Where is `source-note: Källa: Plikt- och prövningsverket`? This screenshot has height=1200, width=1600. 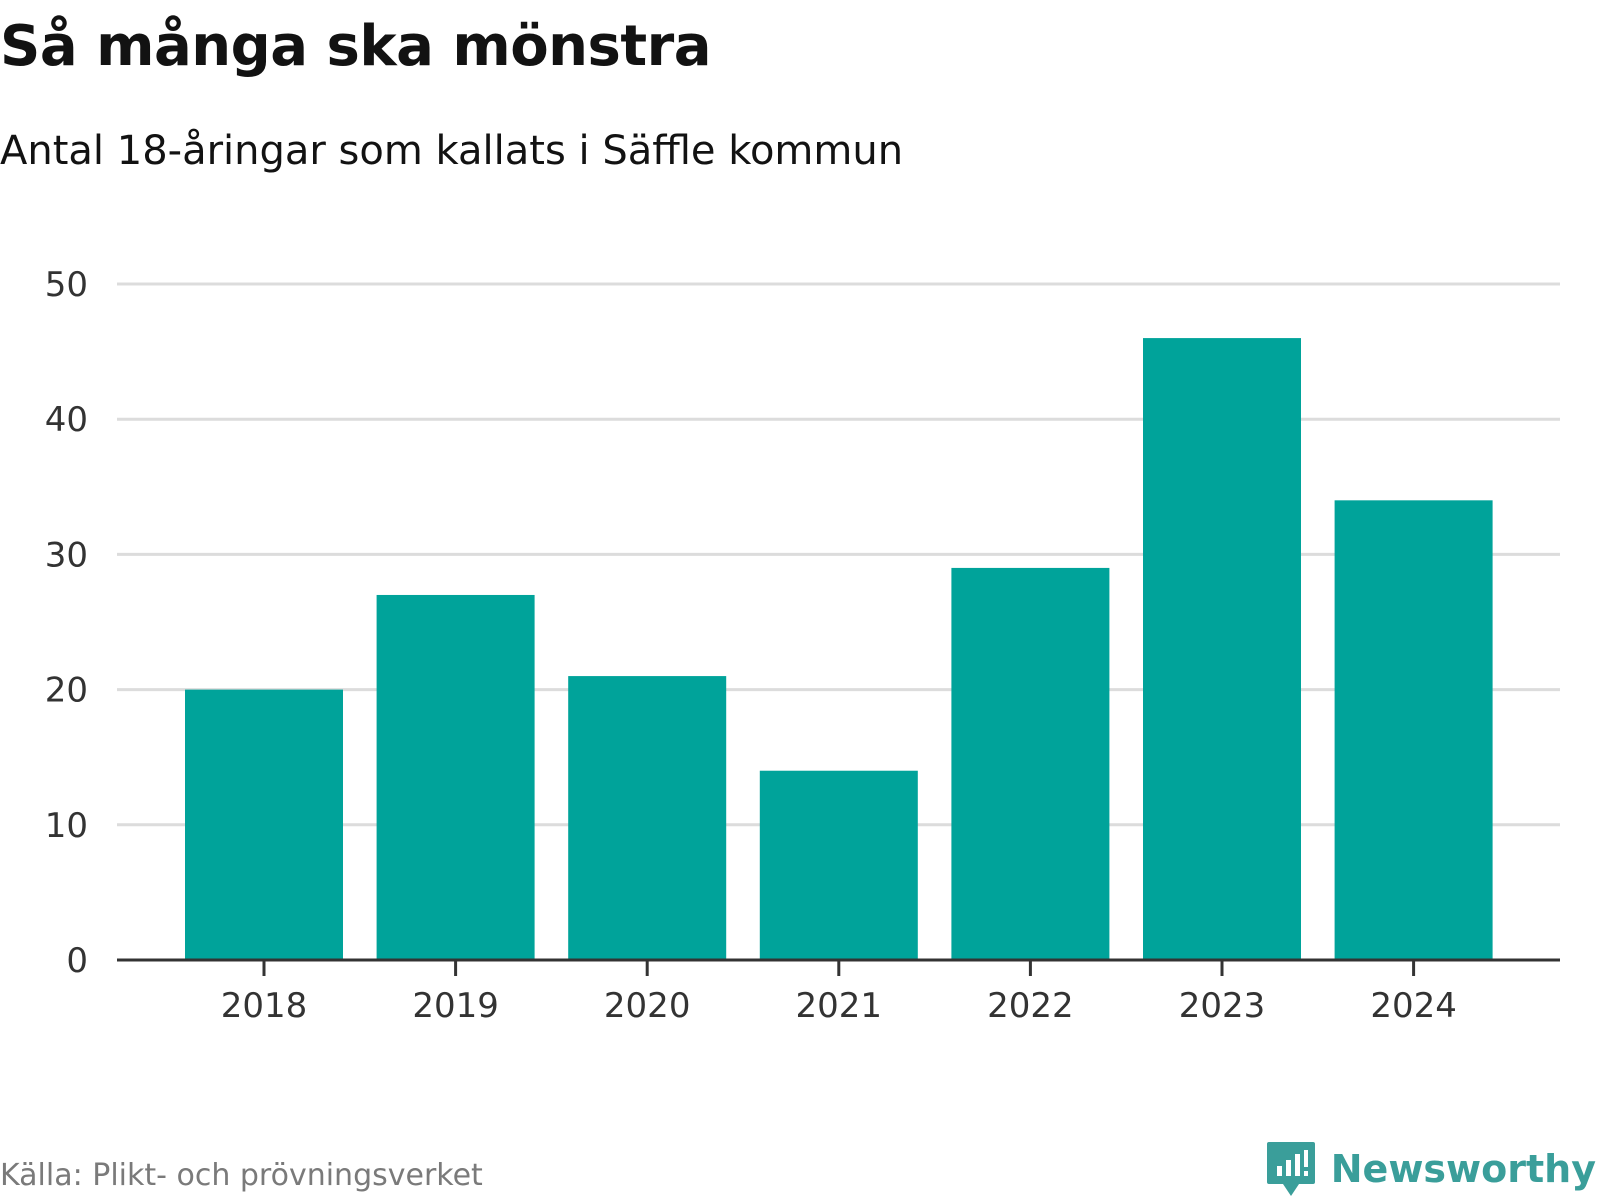 source-note: Källa: Plikt- och prövningsverket is located at coordinates (241, 1175).